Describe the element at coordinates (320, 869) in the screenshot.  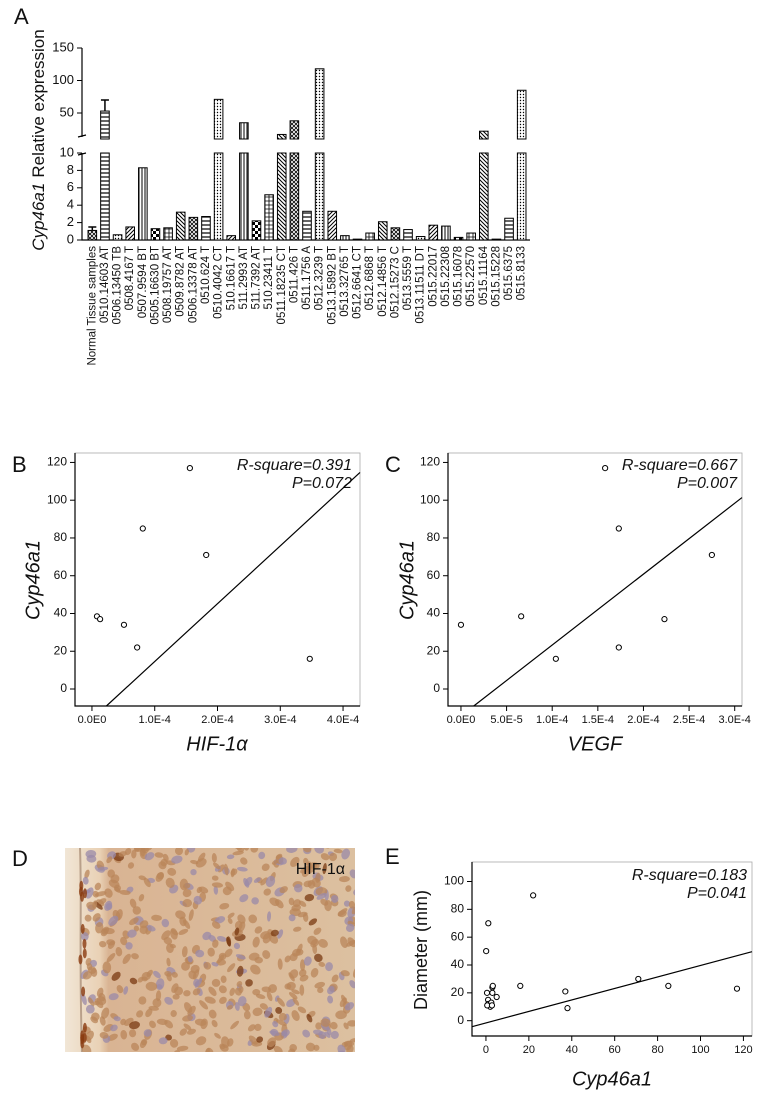
I see `image-label: HIF-1α` at that location.